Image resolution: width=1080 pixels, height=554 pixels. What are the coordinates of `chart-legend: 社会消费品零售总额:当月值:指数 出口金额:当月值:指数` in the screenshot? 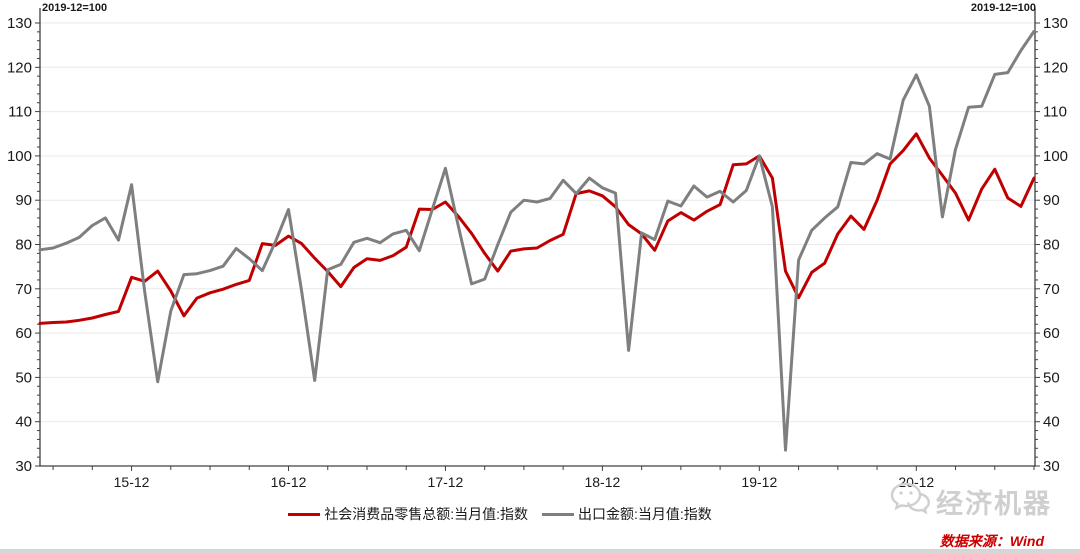 It's located at (500, 514).